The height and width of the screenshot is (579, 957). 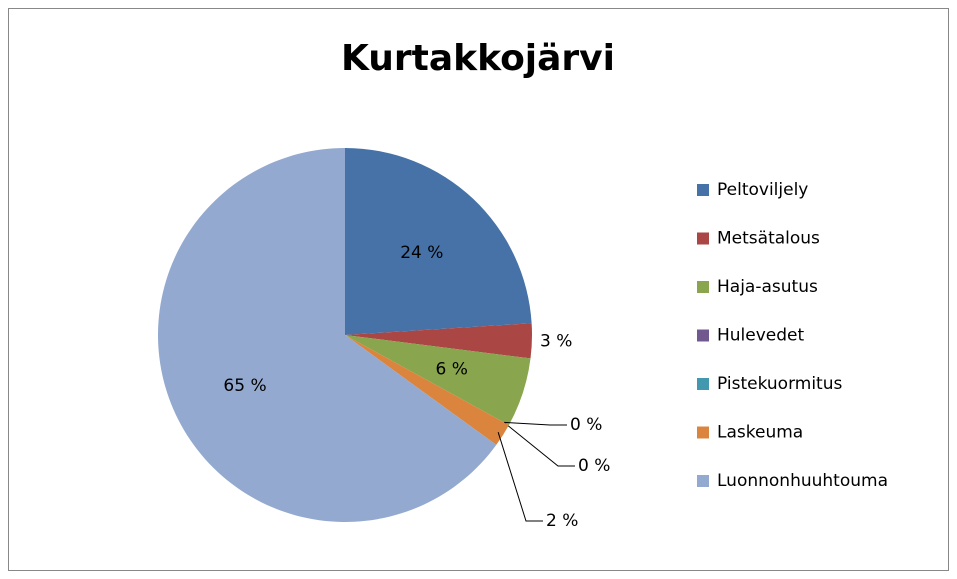 I want to click on data-label: 24 %, so click(x=421, y=253).